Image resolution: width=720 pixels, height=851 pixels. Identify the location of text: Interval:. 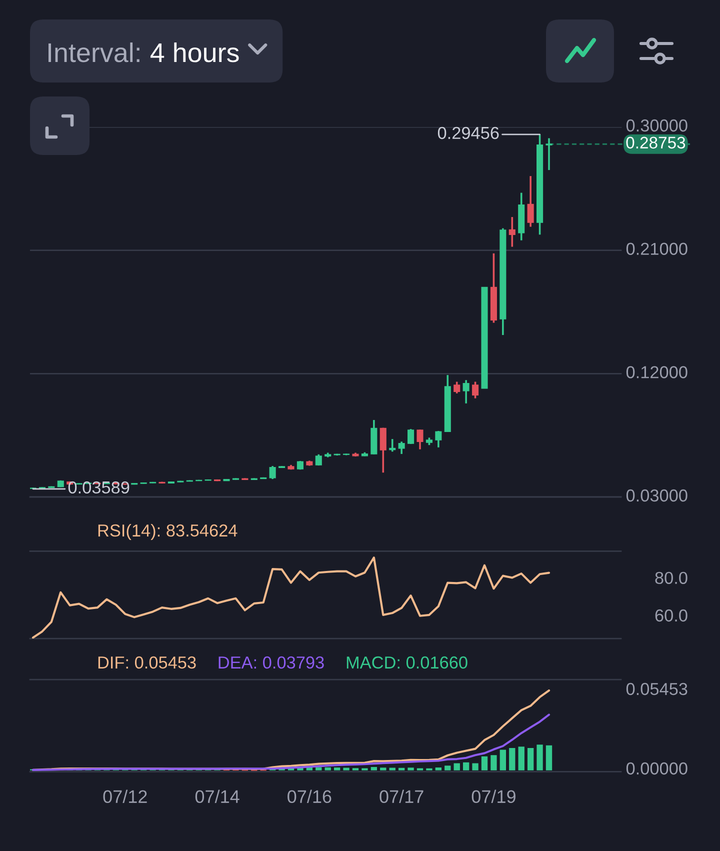
(94, 52).